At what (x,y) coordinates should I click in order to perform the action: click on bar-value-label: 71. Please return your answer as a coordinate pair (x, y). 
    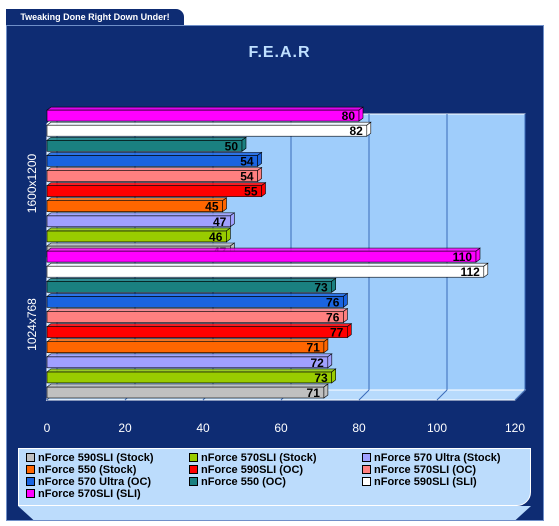
    Looking at the image, I should click on (314, 348).